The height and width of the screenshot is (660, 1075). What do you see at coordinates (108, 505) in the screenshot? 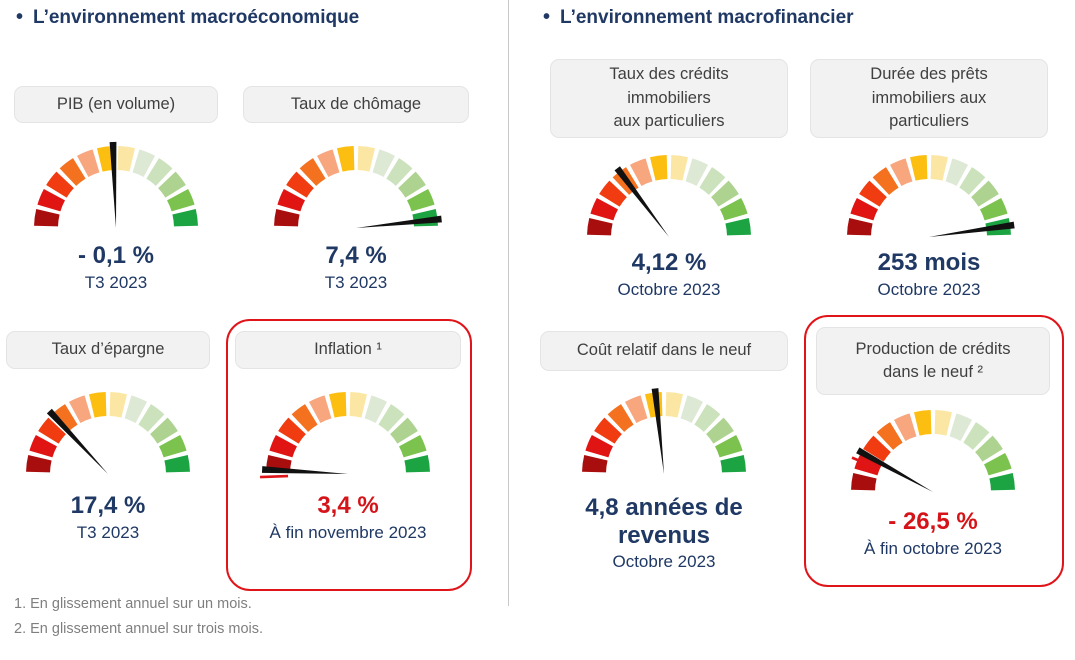
I see `indicator-value: 17,4 %` at bounding box center [108, 505].